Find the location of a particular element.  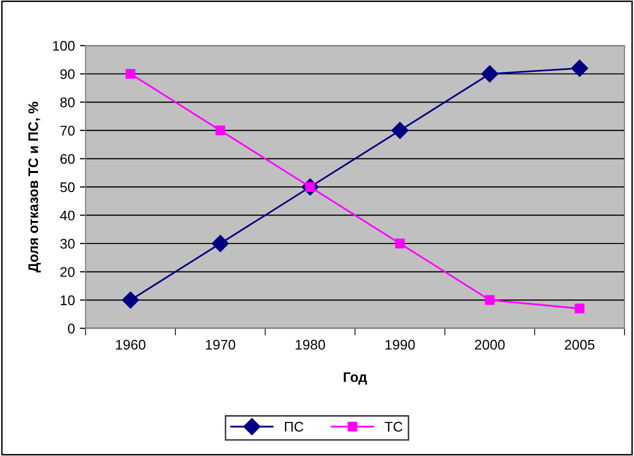

y-tick-label: 40 is located at coordinates (67, 215).